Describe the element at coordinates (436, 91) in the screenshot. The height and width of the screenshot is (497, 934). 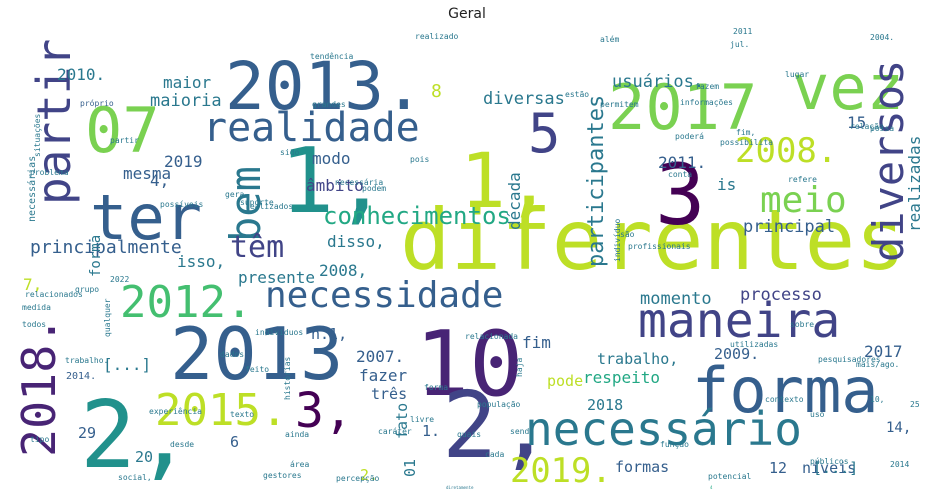
I see `word-cloud-word: 8` at that location.